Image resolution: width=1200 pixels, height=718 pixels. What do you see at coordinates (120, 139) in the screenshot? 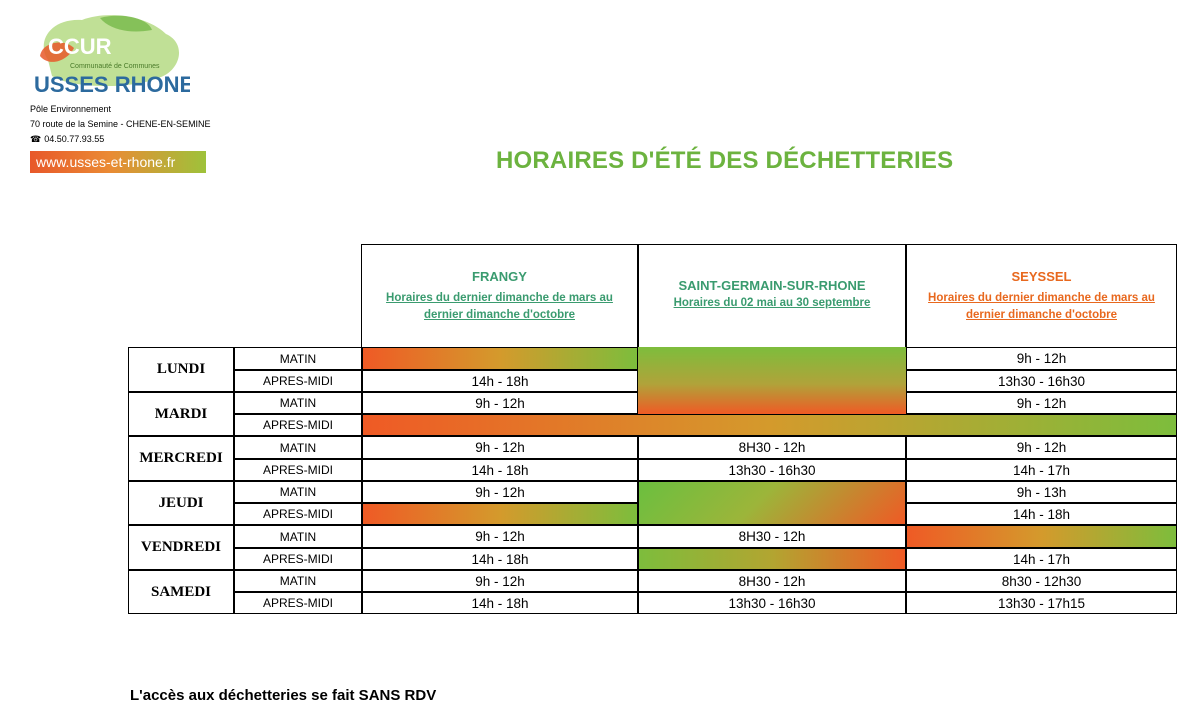
I see `org-phone-line: ☎ 04.50.77.93.55` at bounding box center [120, 139].